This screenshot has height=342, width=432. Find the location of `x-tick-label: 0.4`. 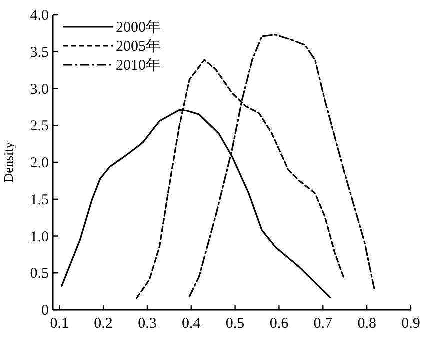

x-tick-label: 0.4 is located at coordinates (192, 324).